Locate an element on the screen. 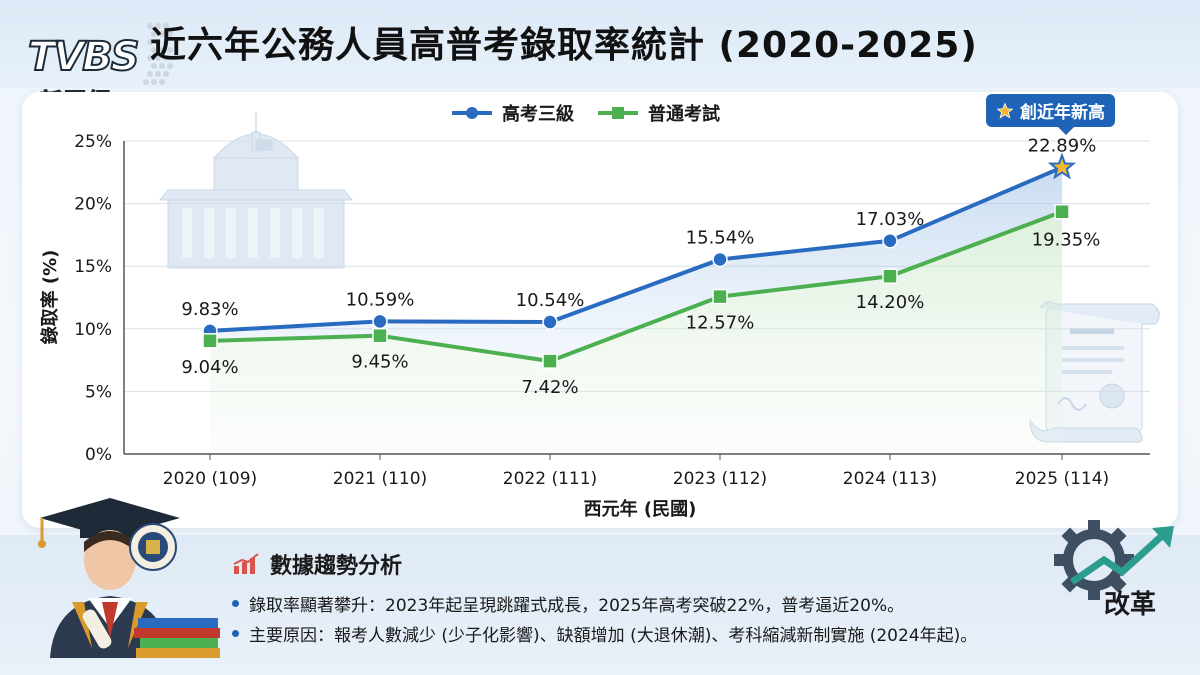 This screenshot has width=1200, height=675. reform-graphic: 改革 is located at coordinates (1117, 580).